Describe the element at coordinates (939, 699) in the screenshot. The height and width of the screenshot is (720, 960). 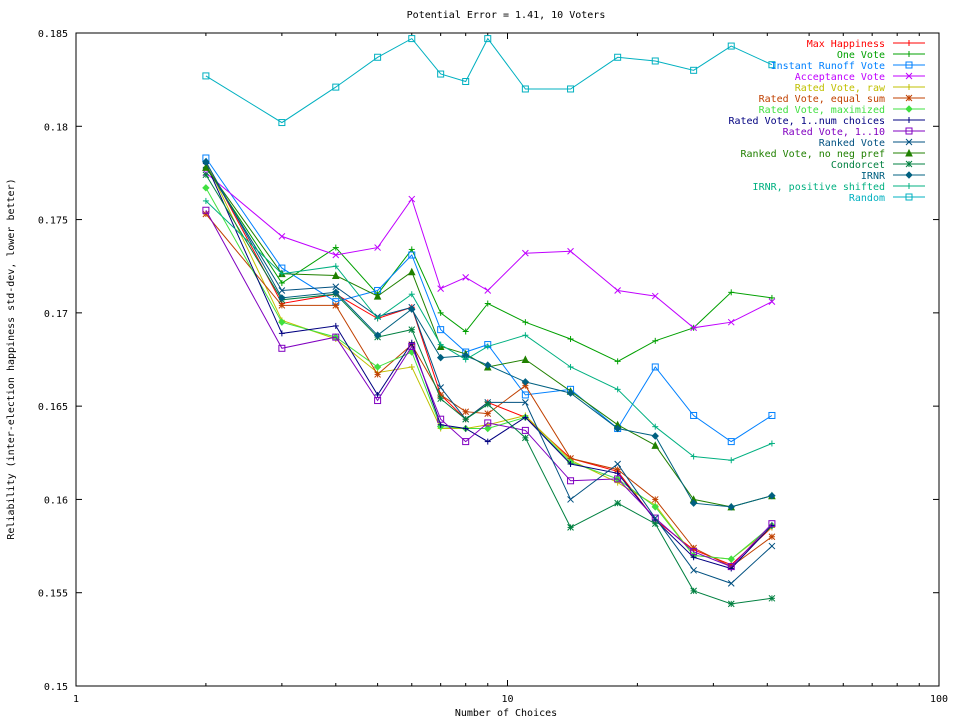
I see `x-tick-label: 100` at that location.